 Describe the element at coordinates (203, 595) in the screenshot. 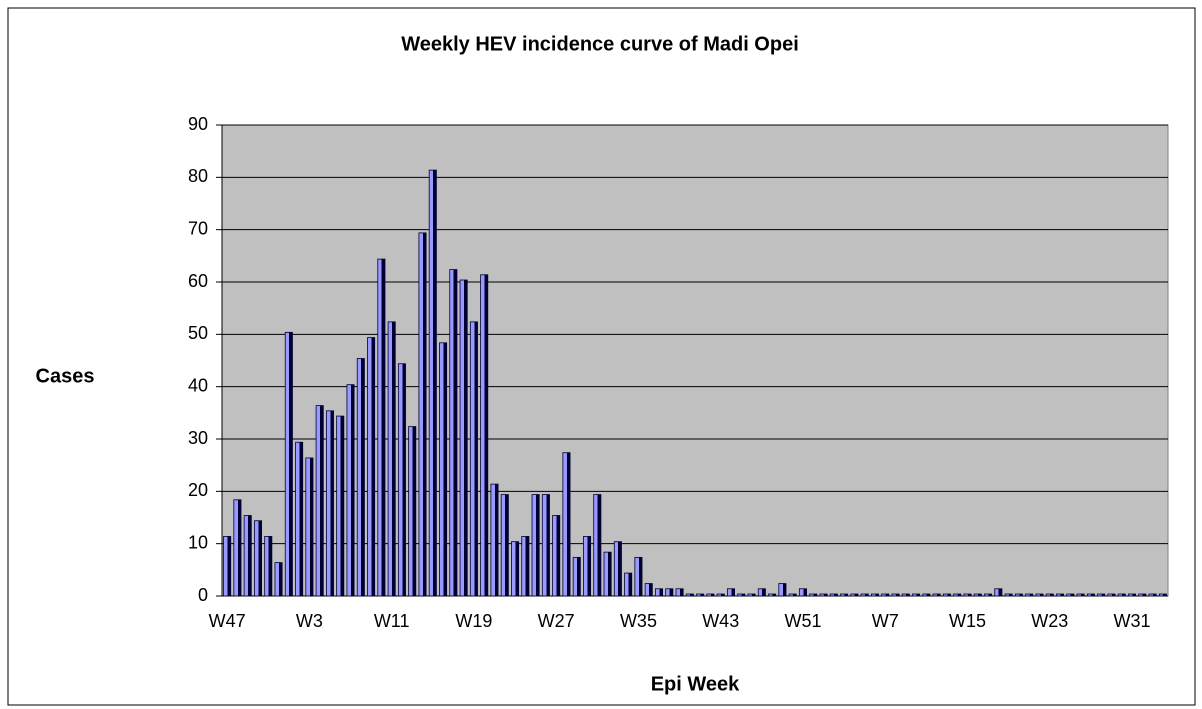

I see `y-tick-label: 0` at that location.